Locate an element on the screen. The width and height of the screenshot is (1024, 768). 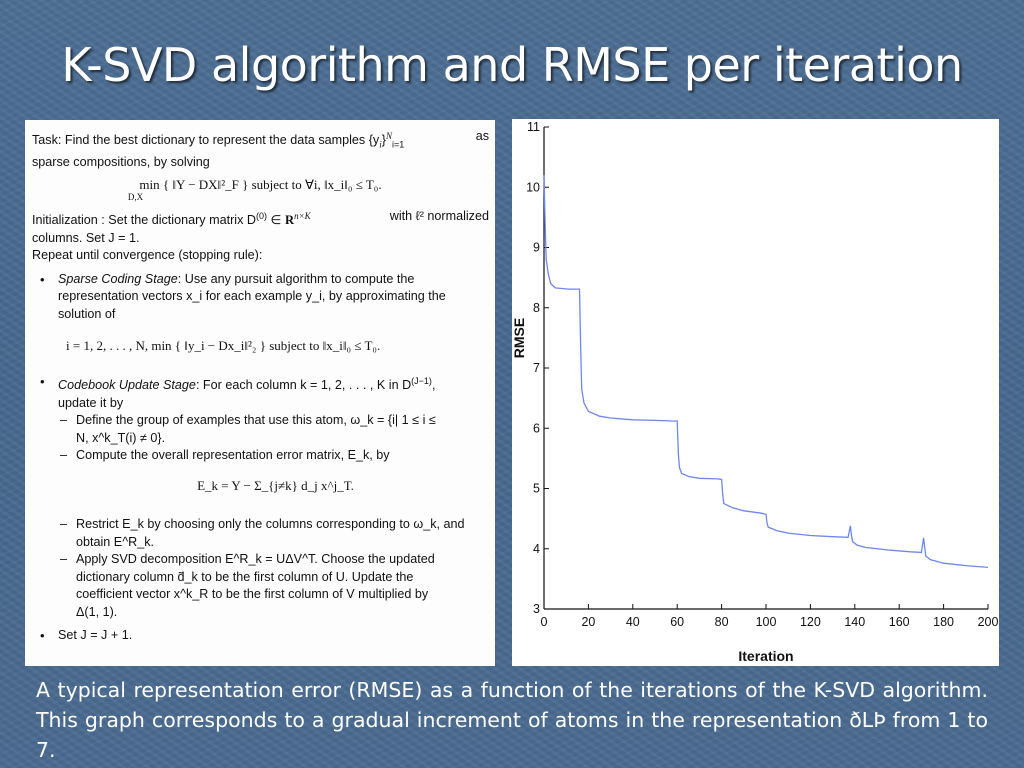
task-formula-subscript: D,X is located at coordinates (135, 197).